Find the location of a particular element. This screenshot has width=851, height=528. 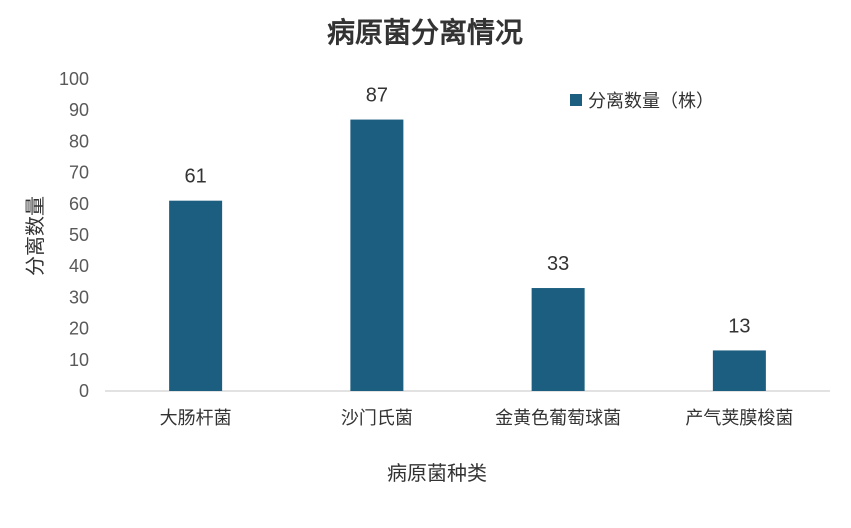

y-tick-label: 80 is located at coordinates (79, 141).